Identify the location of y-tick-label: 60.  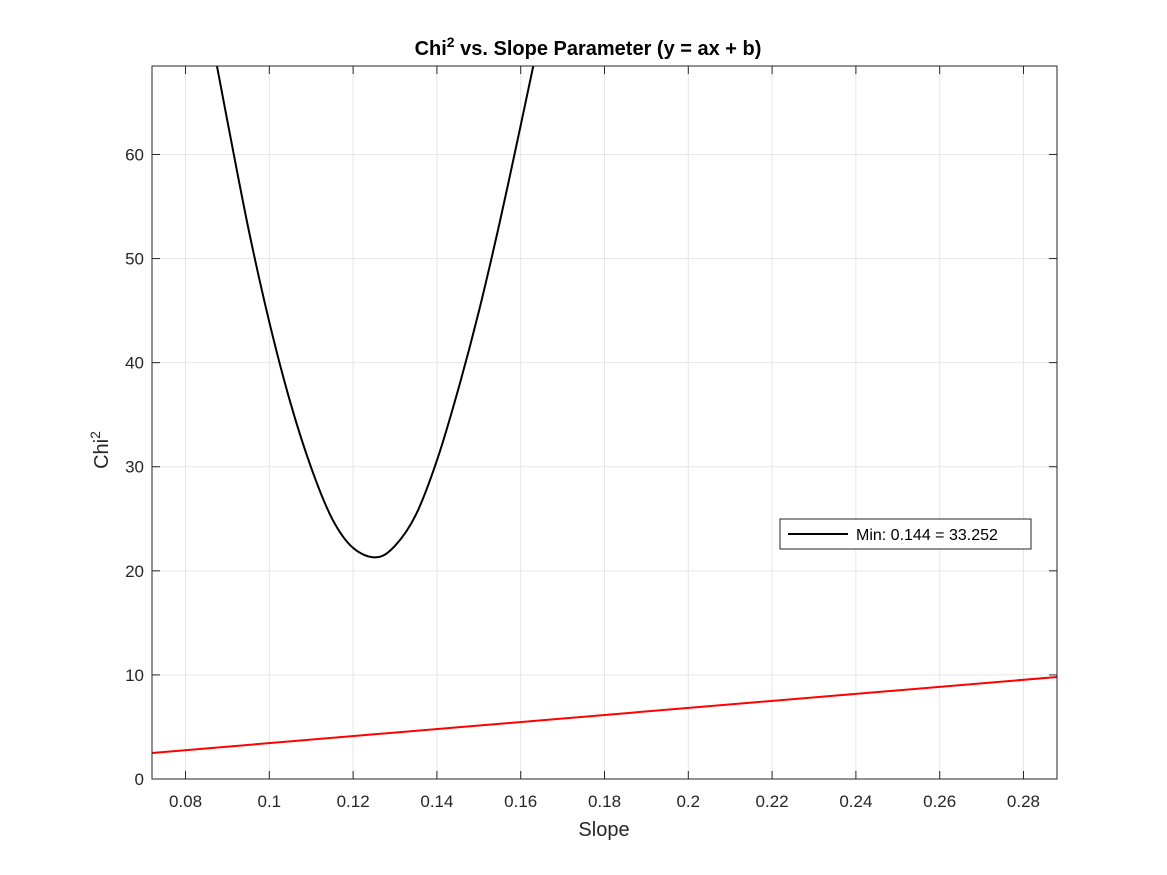
(134, 154).